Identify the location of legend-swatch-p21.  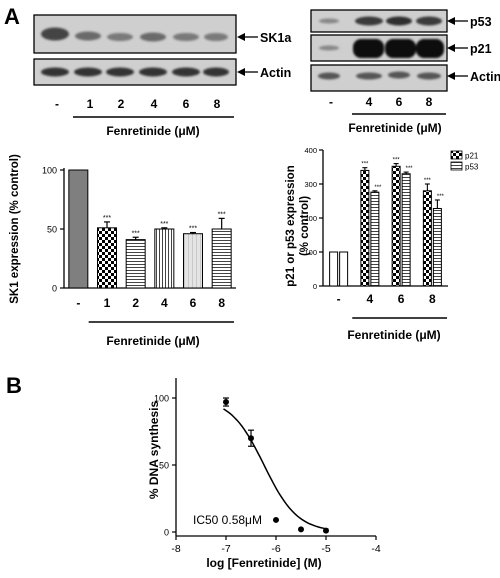
(456, 155).